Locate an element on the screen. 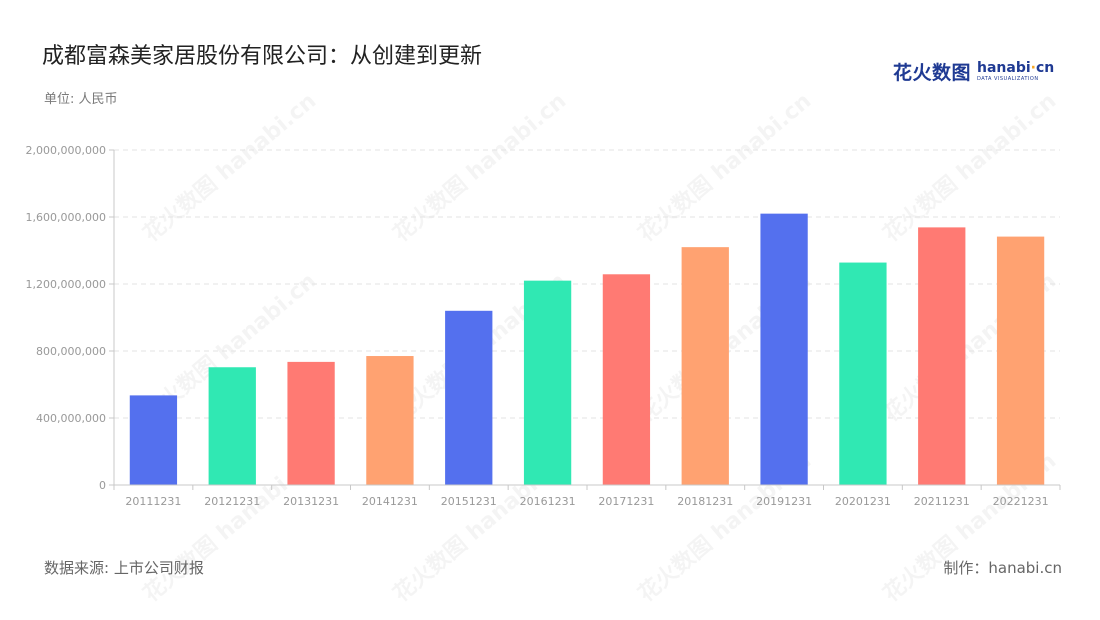  y-tick-label: 1,200,000,000 is located at coordinates (66, 284).